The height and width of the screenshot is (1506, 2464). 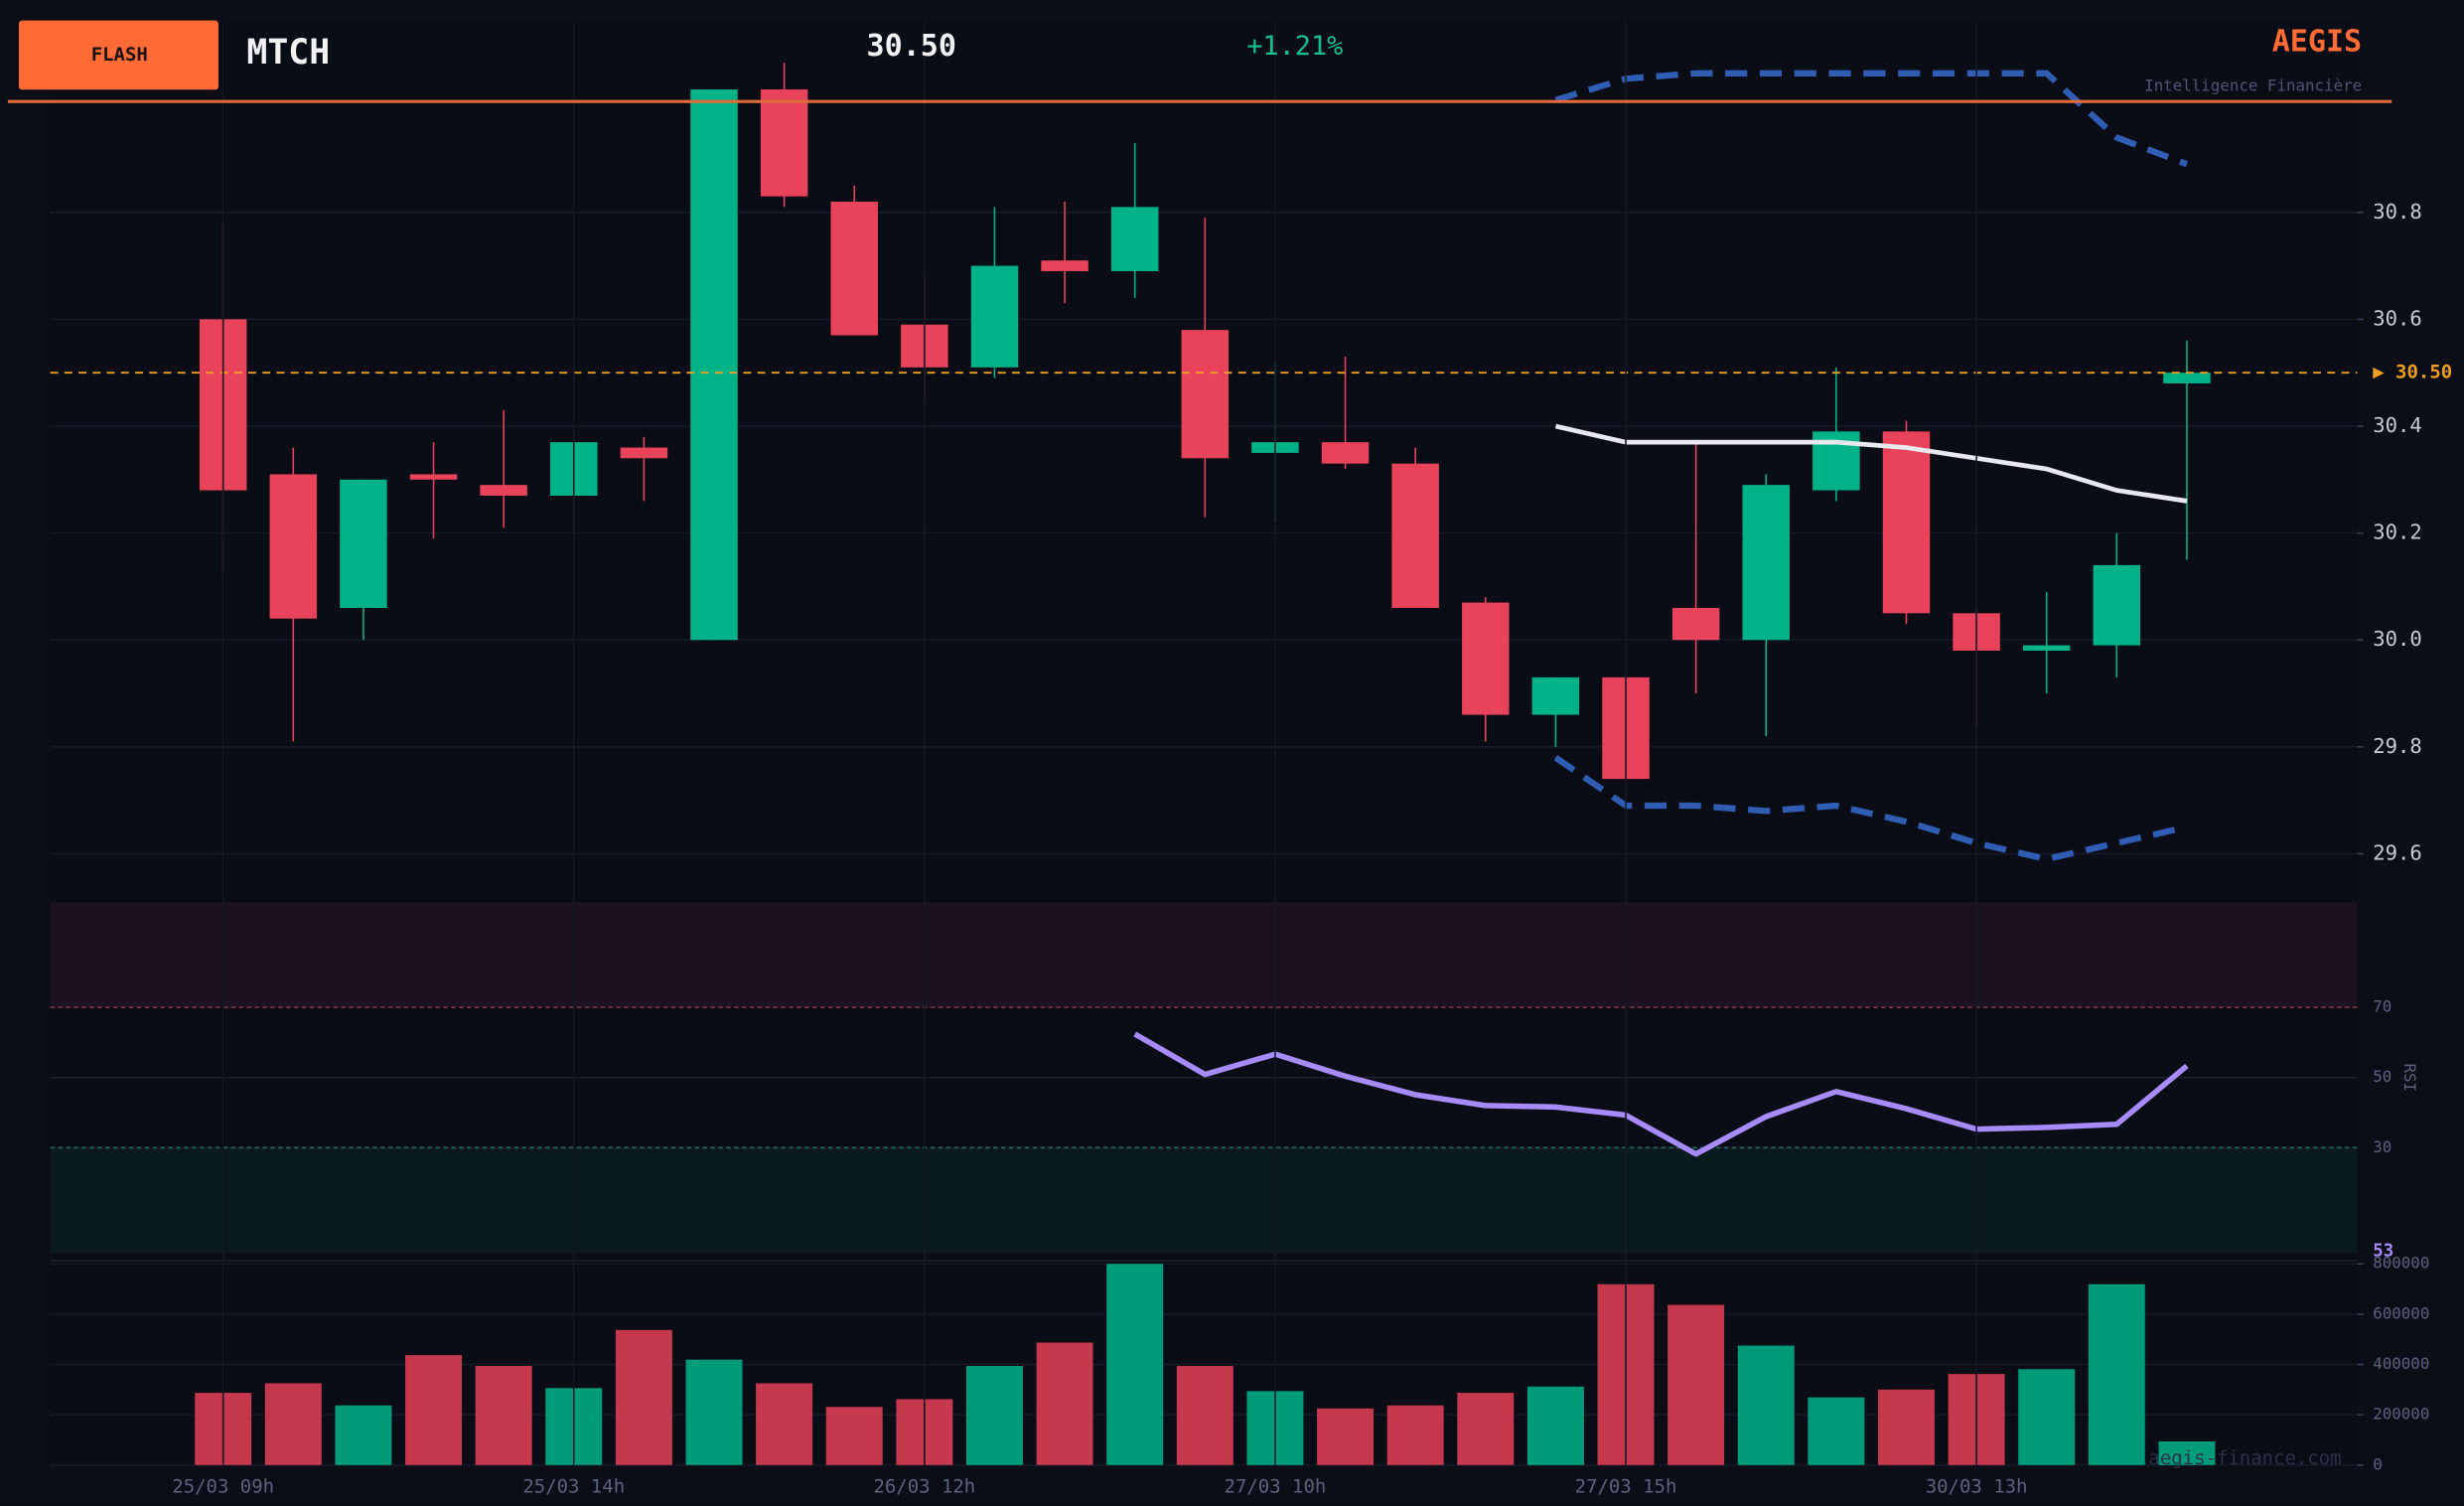 I want to click on rsi-value-label: 53, so click(x=2383, y=1252).